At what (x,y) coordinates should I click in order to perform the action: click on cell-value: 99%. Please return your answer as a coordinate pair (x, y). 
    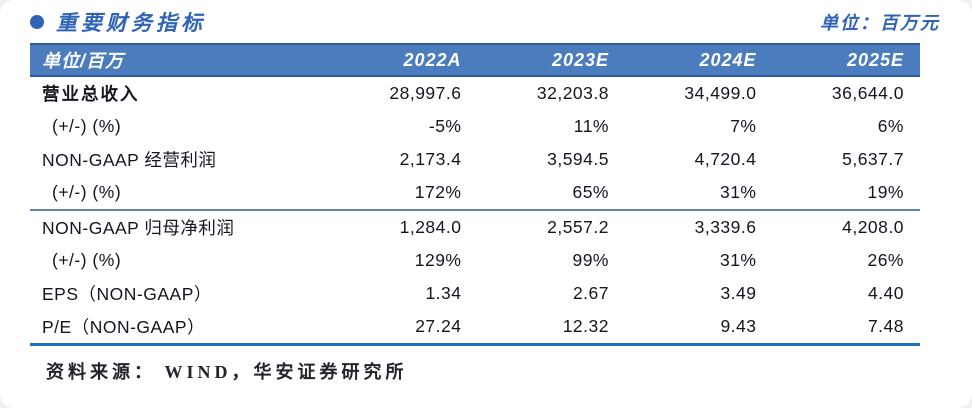
    Looking at the image, I should click on (590, 260).